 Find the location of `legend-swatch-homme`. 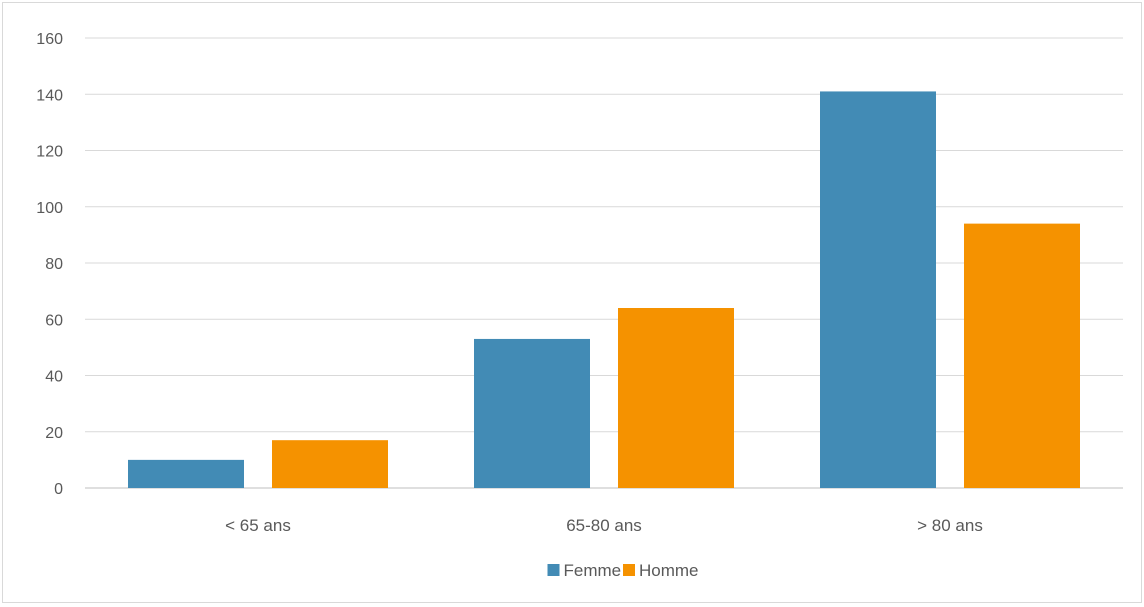

legend-swatch-homme is located at coordinates (629, 570).